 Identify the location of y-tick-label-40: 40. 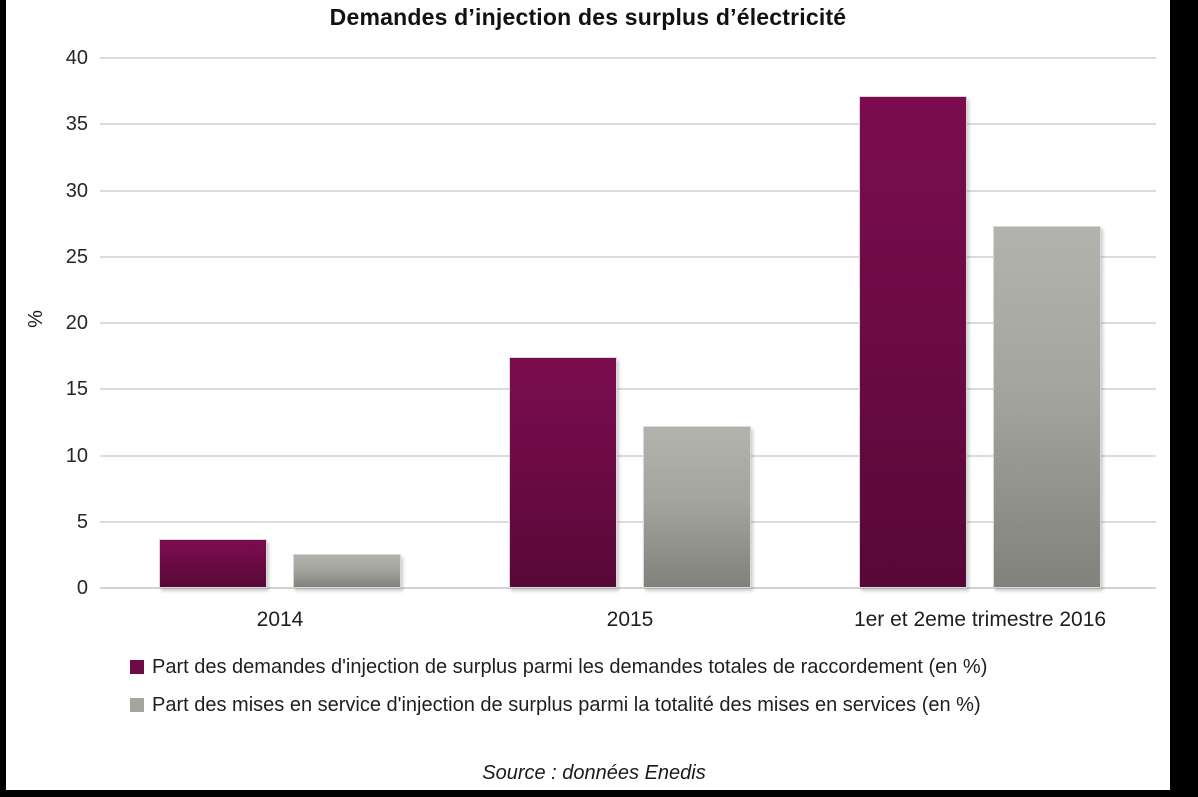
(76, 58).